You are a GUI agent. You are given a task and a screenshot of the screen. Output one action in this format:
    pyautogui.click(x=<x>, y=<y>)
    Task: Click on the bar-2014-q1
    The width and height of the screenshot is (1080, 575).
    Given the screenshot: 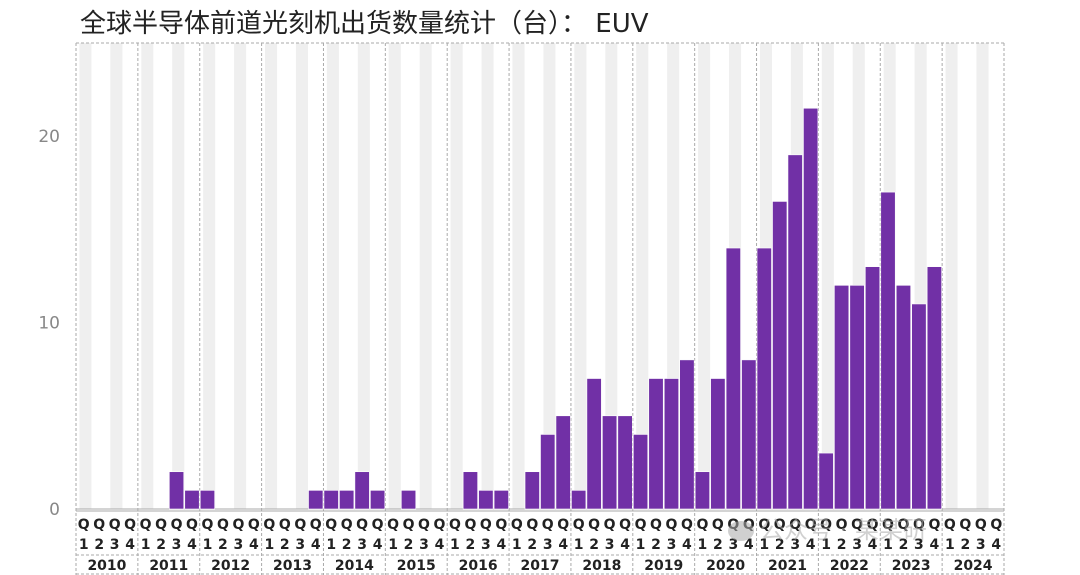 What is the action you would take?
    pyautogui.click(x=331, y=500)
    